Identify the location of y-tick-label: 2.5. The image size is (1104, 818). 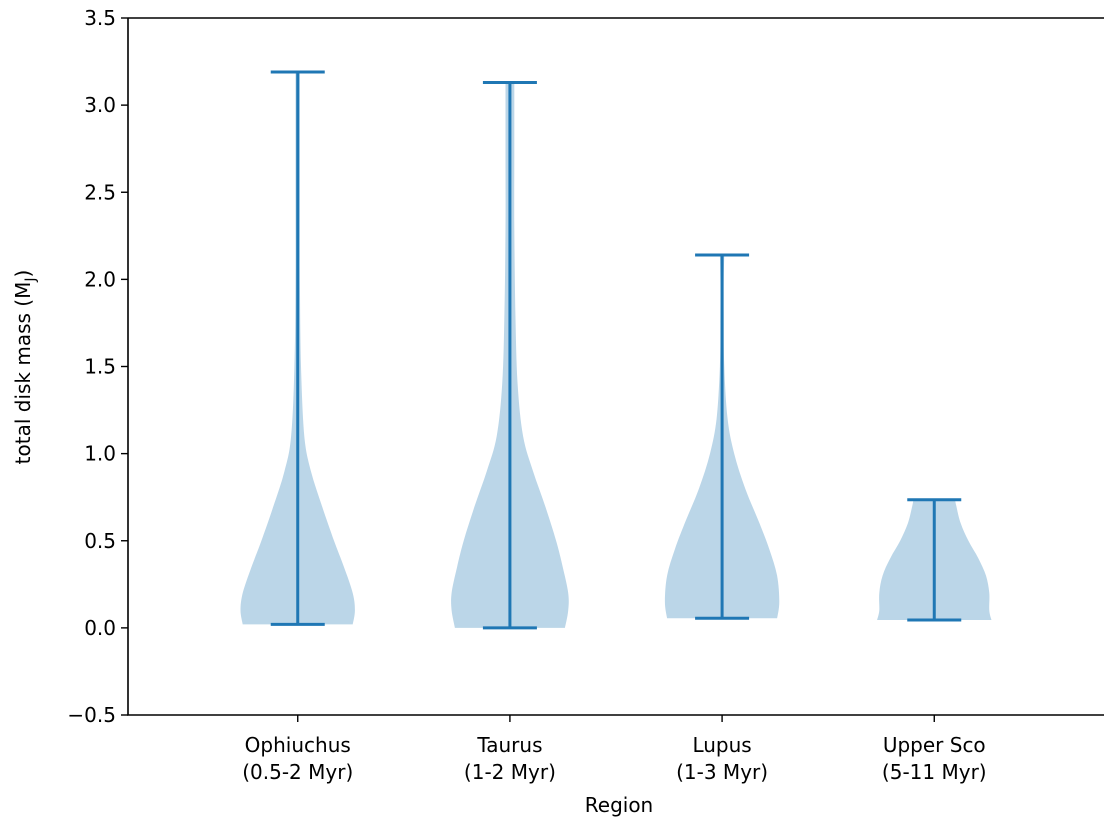
(100, 192).